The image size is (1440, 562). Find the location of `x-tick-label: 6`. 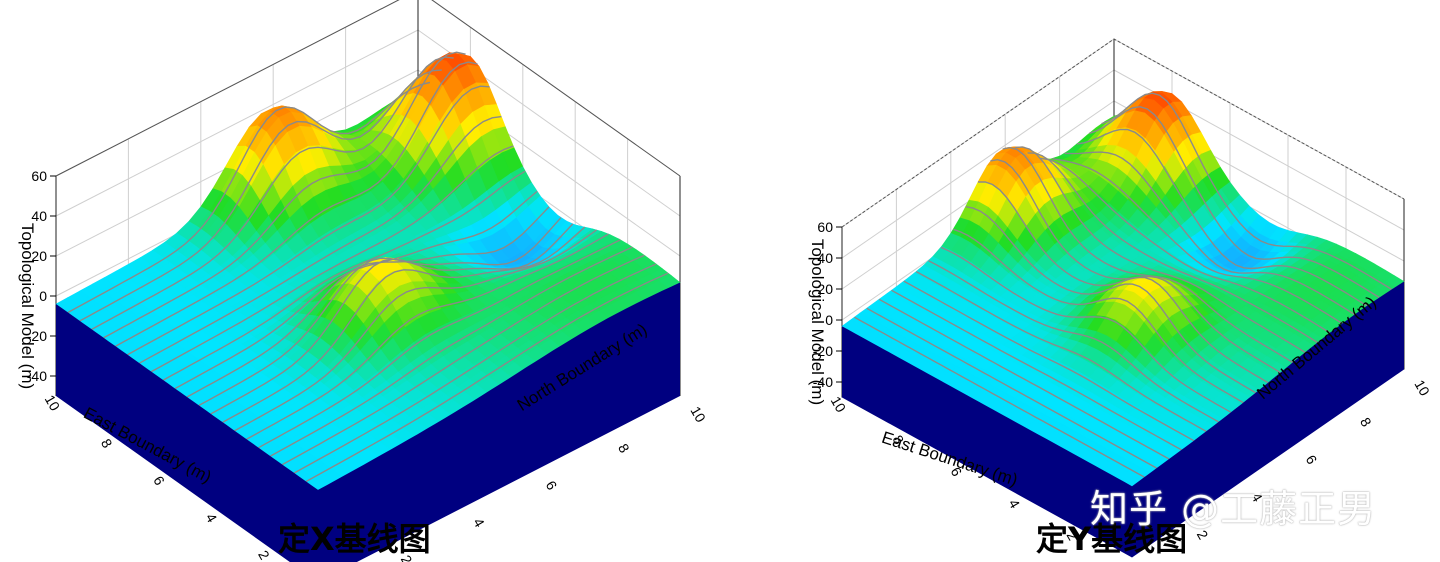

x-tick-label: 6 is located at coordinates (159, 480).